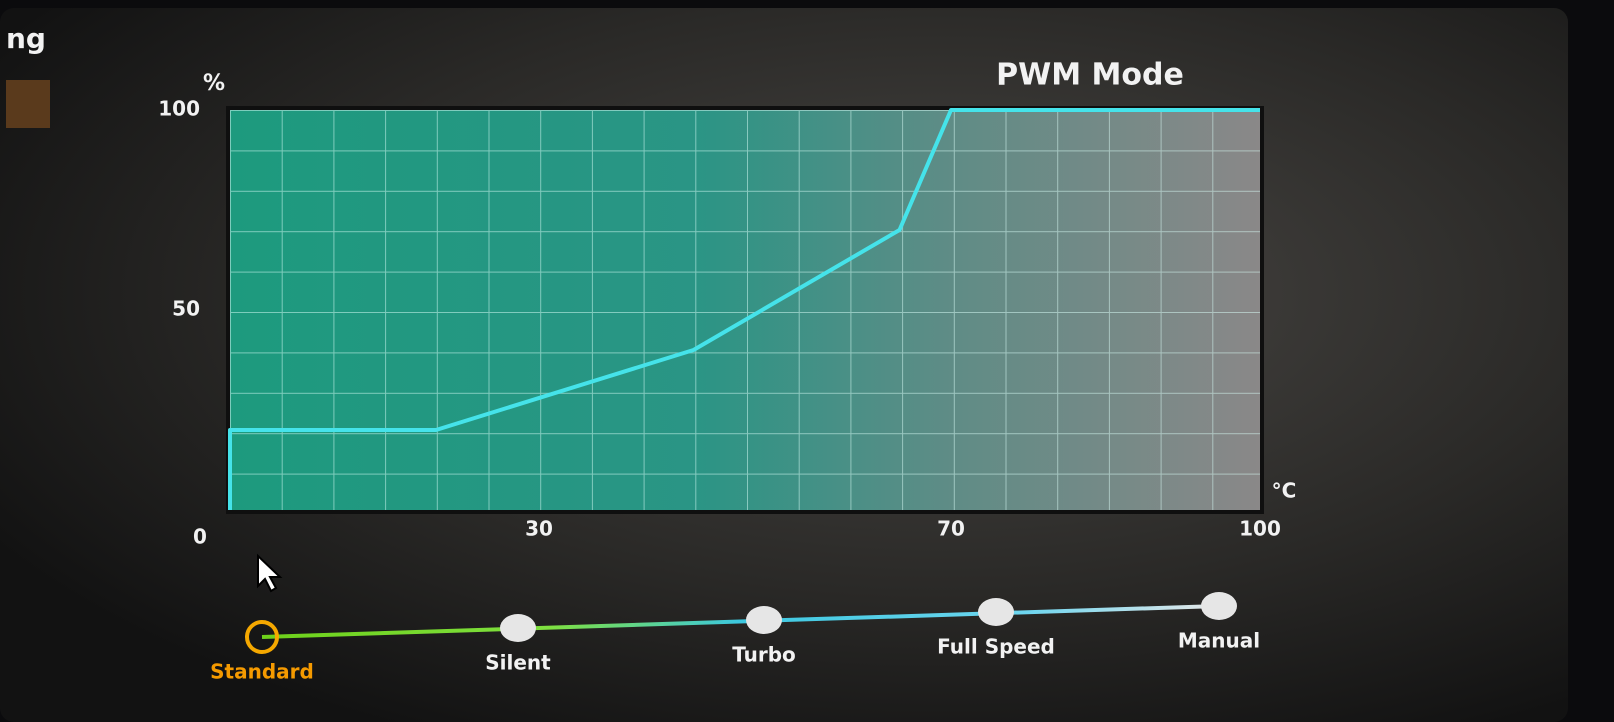  I want to click on mode-label: Full Speed, so click(996, 647).